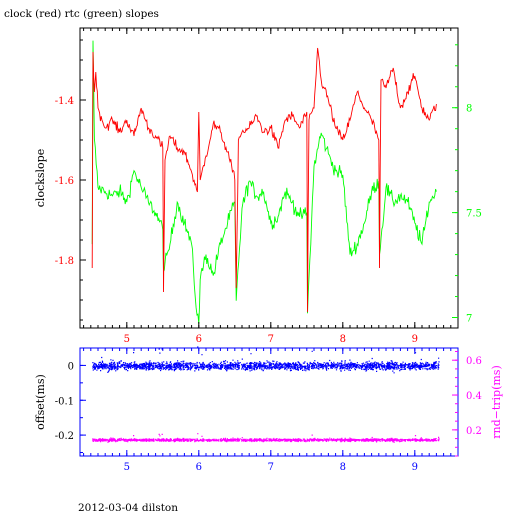  I want to click on left-axis-label-clockslope: clockslope, so click(40, 178).